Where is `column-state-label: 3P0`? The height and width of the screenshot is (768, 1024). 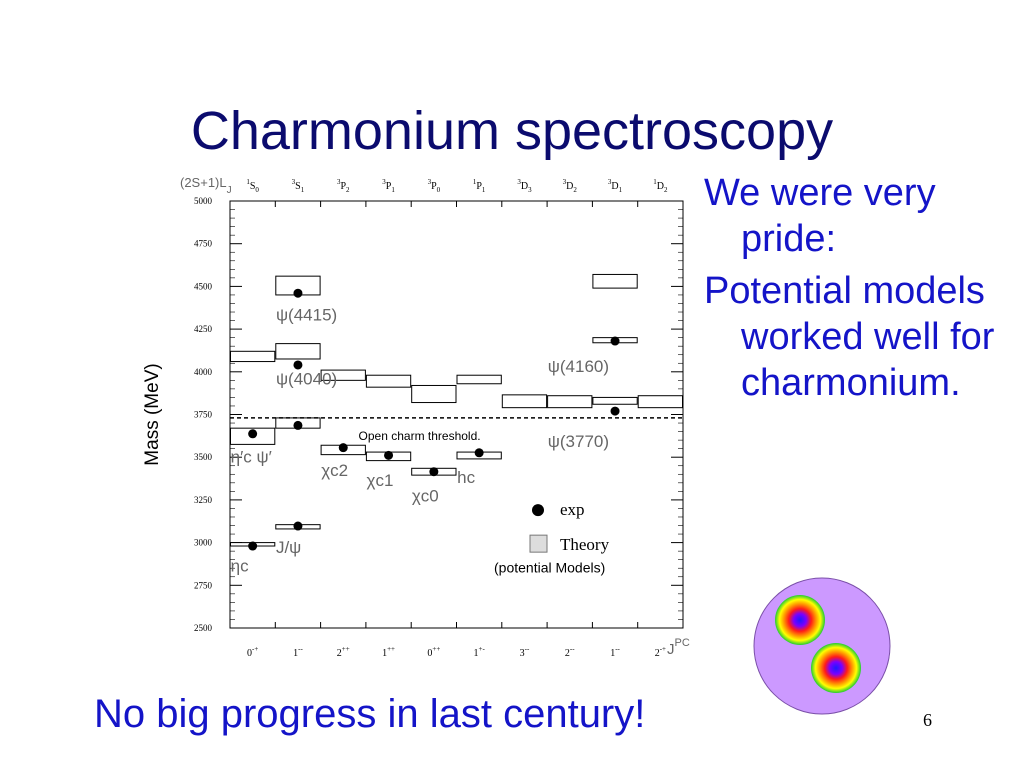
column-state-label: 3P0 is located at coordinates (434, 186).